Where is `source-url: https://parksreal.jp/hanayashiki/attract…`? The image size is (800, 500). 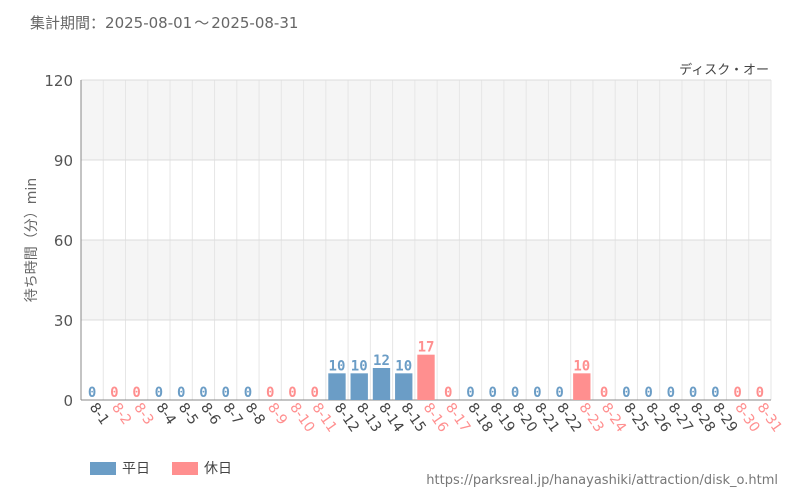
source-url: https://parksreal.jp/hanayashiki/attract… is located at coordinates (602, 480).